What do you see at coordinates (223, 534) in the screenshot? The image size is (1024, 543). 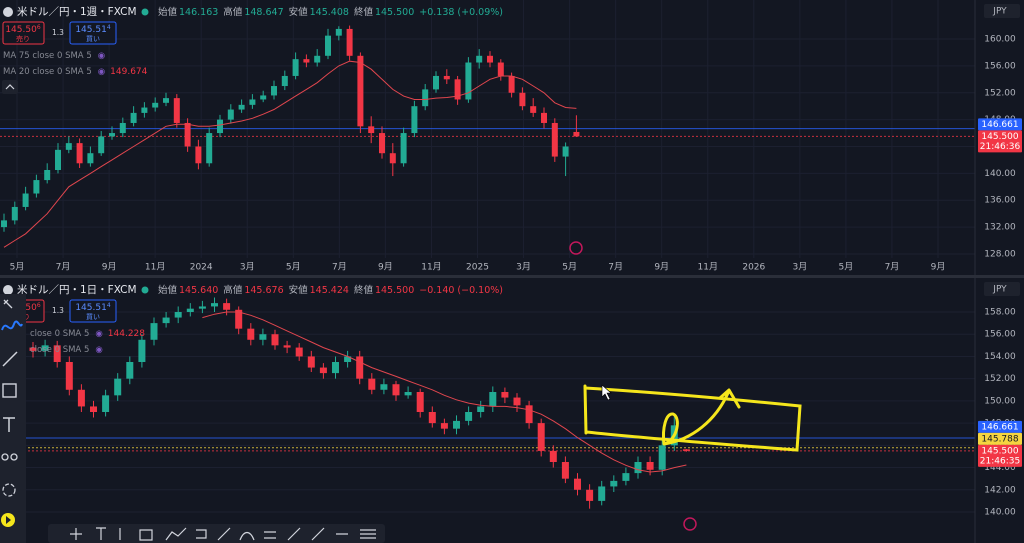 I see `toolbar-icons` at bounding box center [223, 534].